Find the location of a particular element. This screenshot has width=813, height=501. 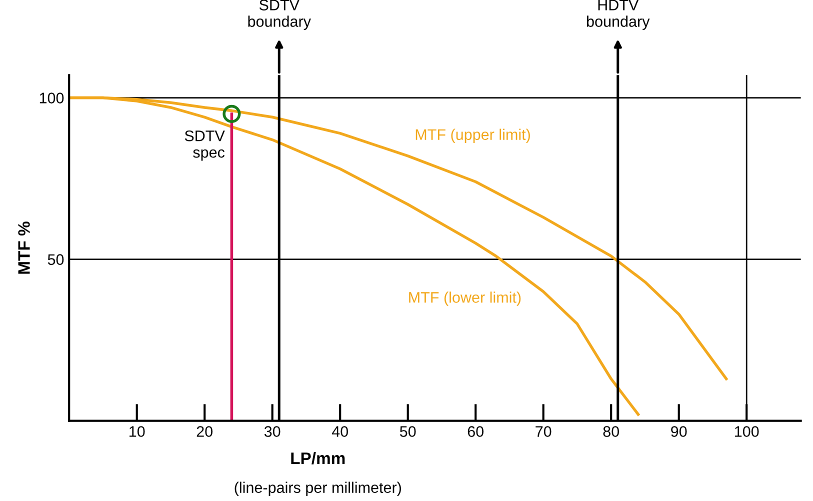

annotation: SDTV spec is located at coordinates (204, 145).